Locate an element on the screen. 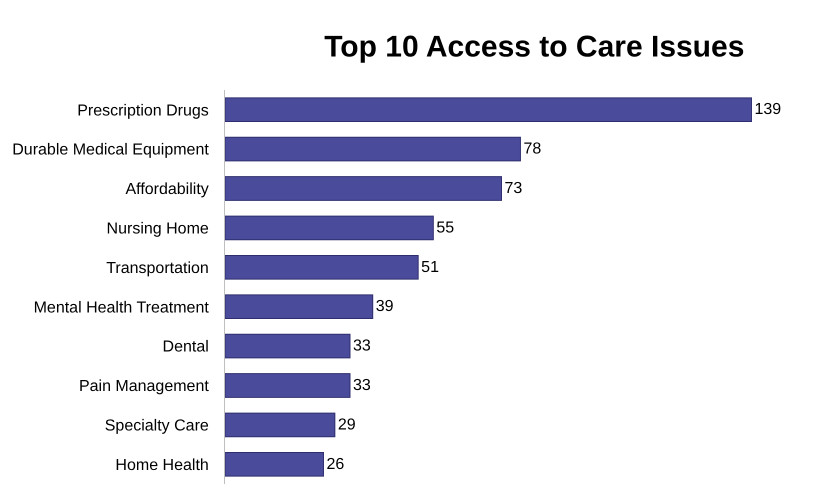 The image size is (822, 504). chart-title: Top 10 Access to Care Issues is located at coordinates (534, 47).